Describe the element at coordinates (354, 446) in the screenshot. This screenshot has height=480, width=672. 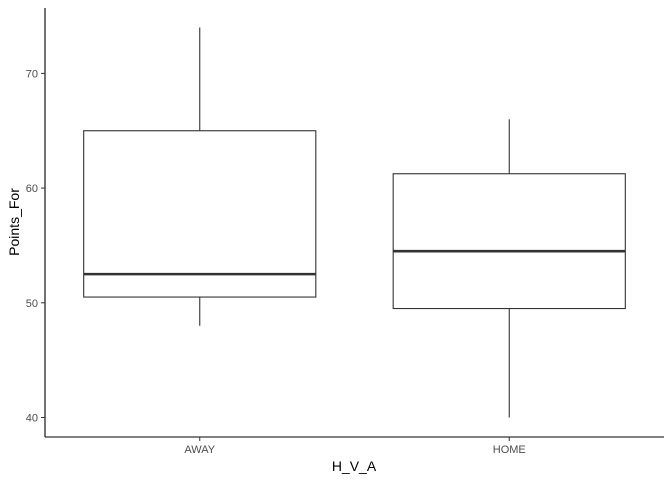
I see `x-axis: AWAY HOME` at that location.